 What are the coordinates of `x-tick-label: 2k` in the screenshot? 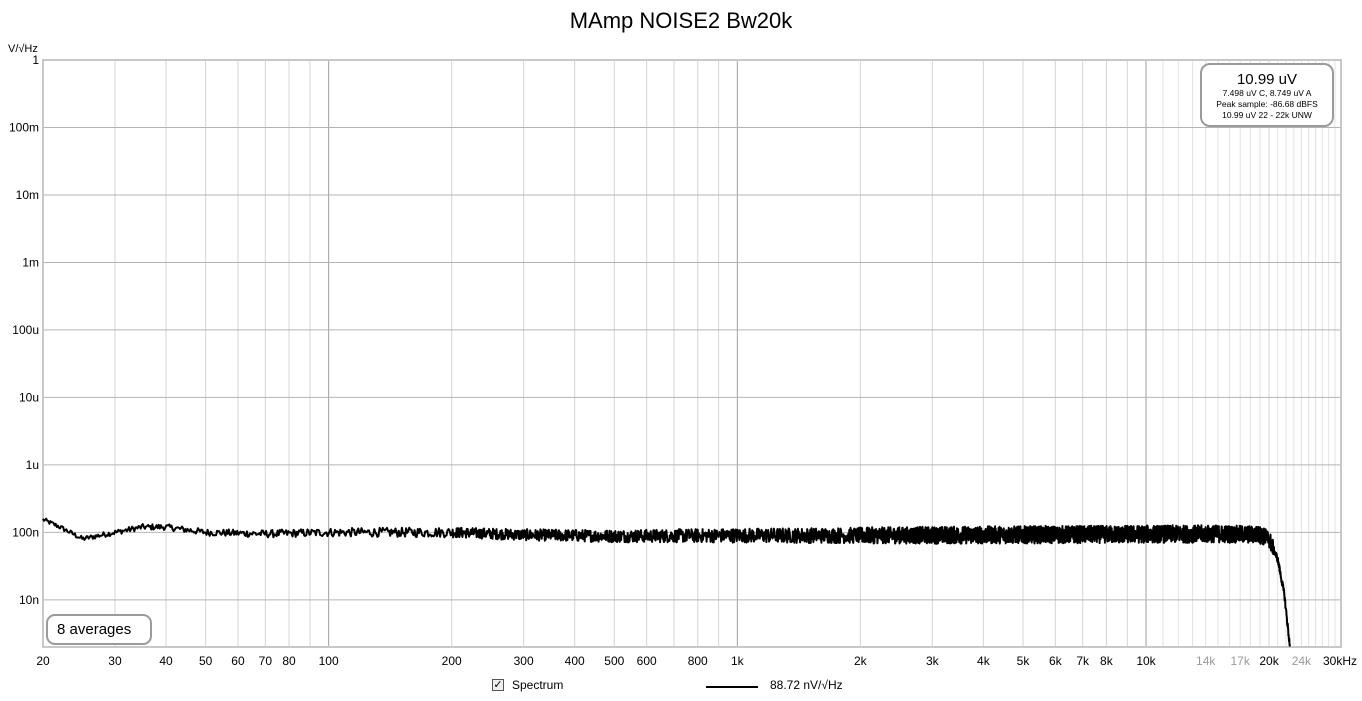 It's located at (861, 661).